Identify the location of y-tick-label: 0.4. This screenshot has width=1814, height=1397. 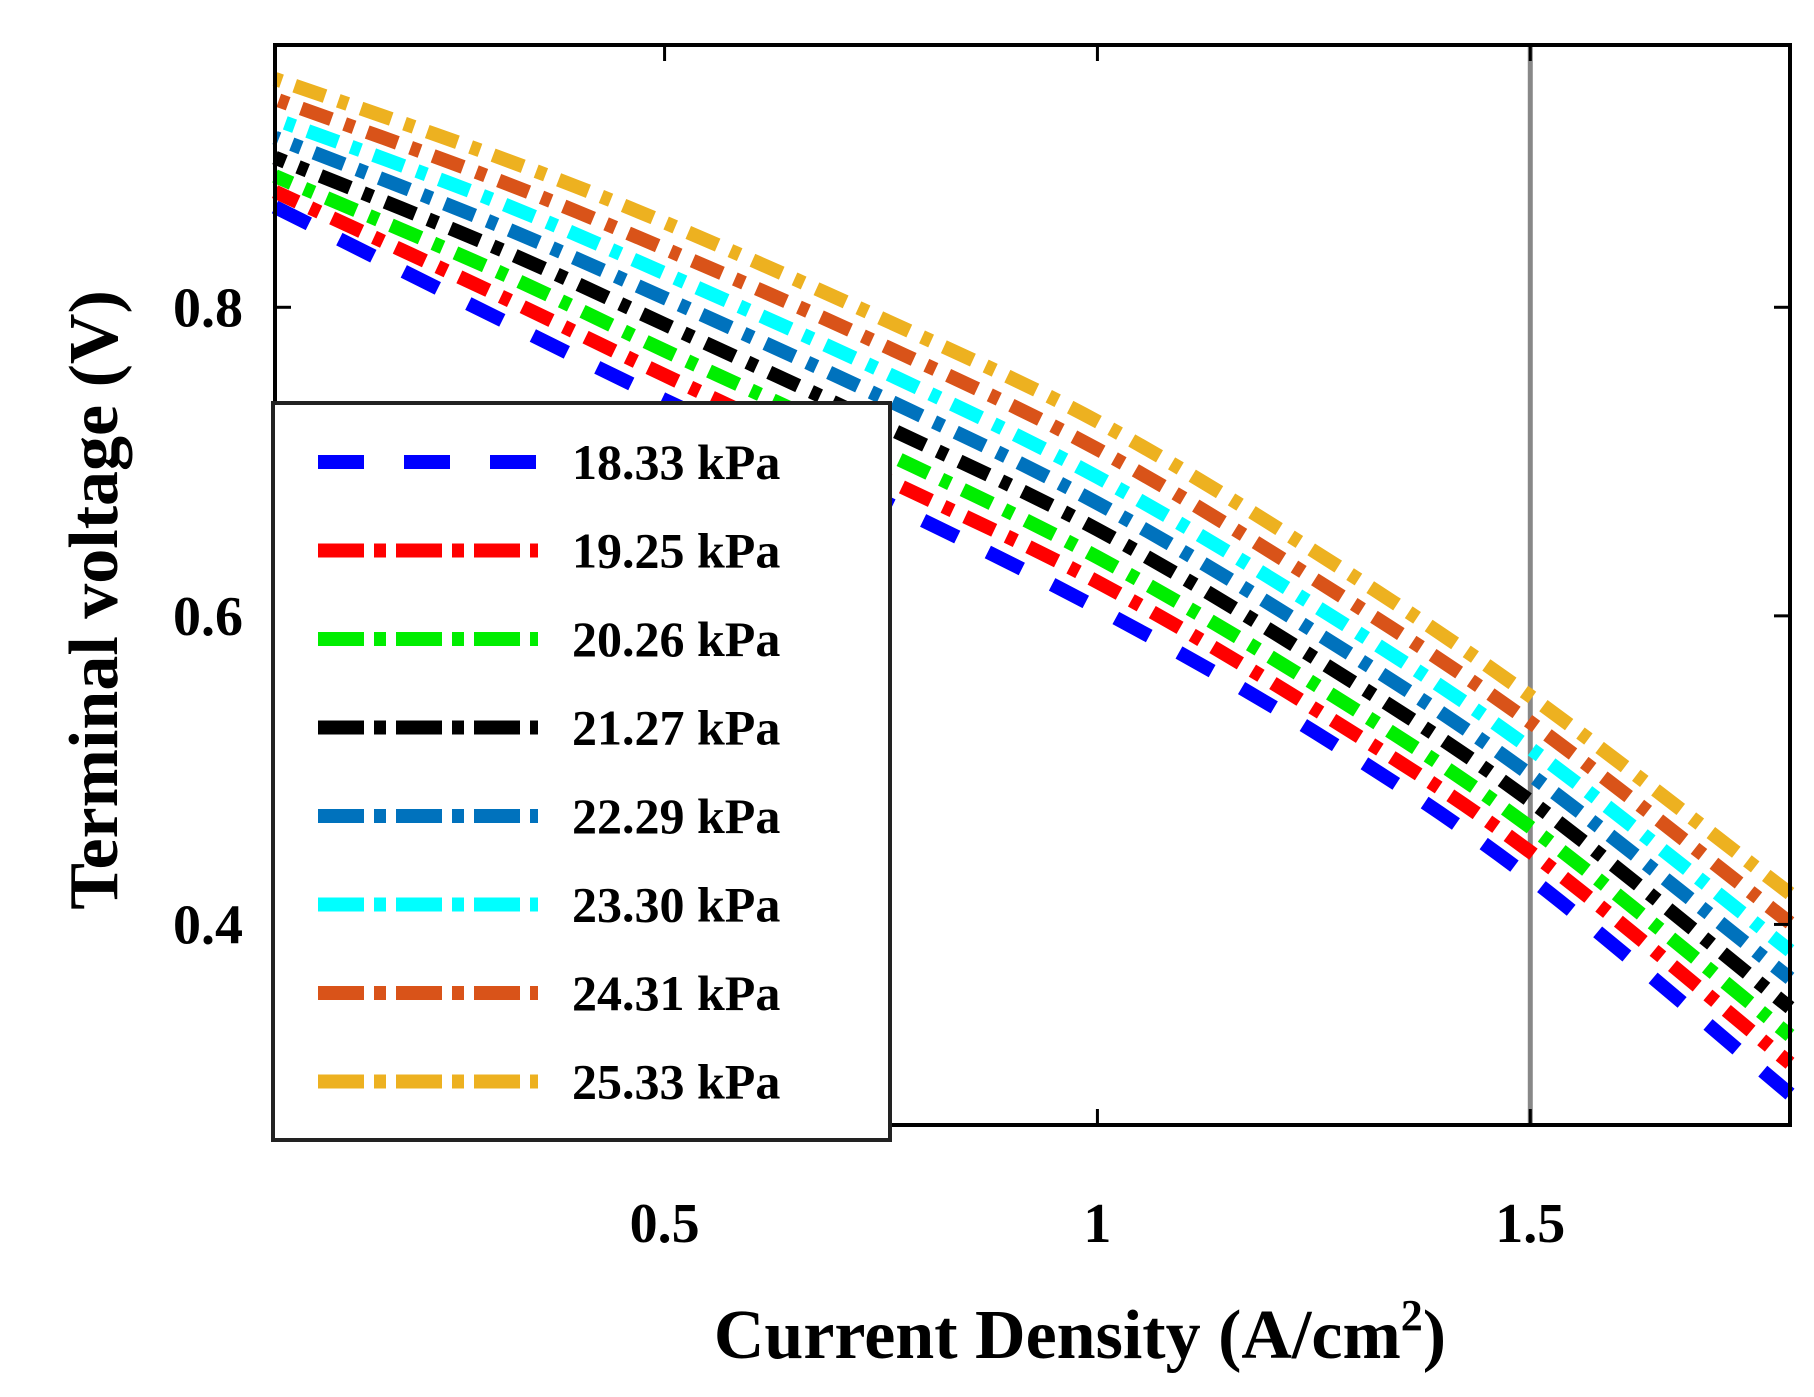
(208, 925).